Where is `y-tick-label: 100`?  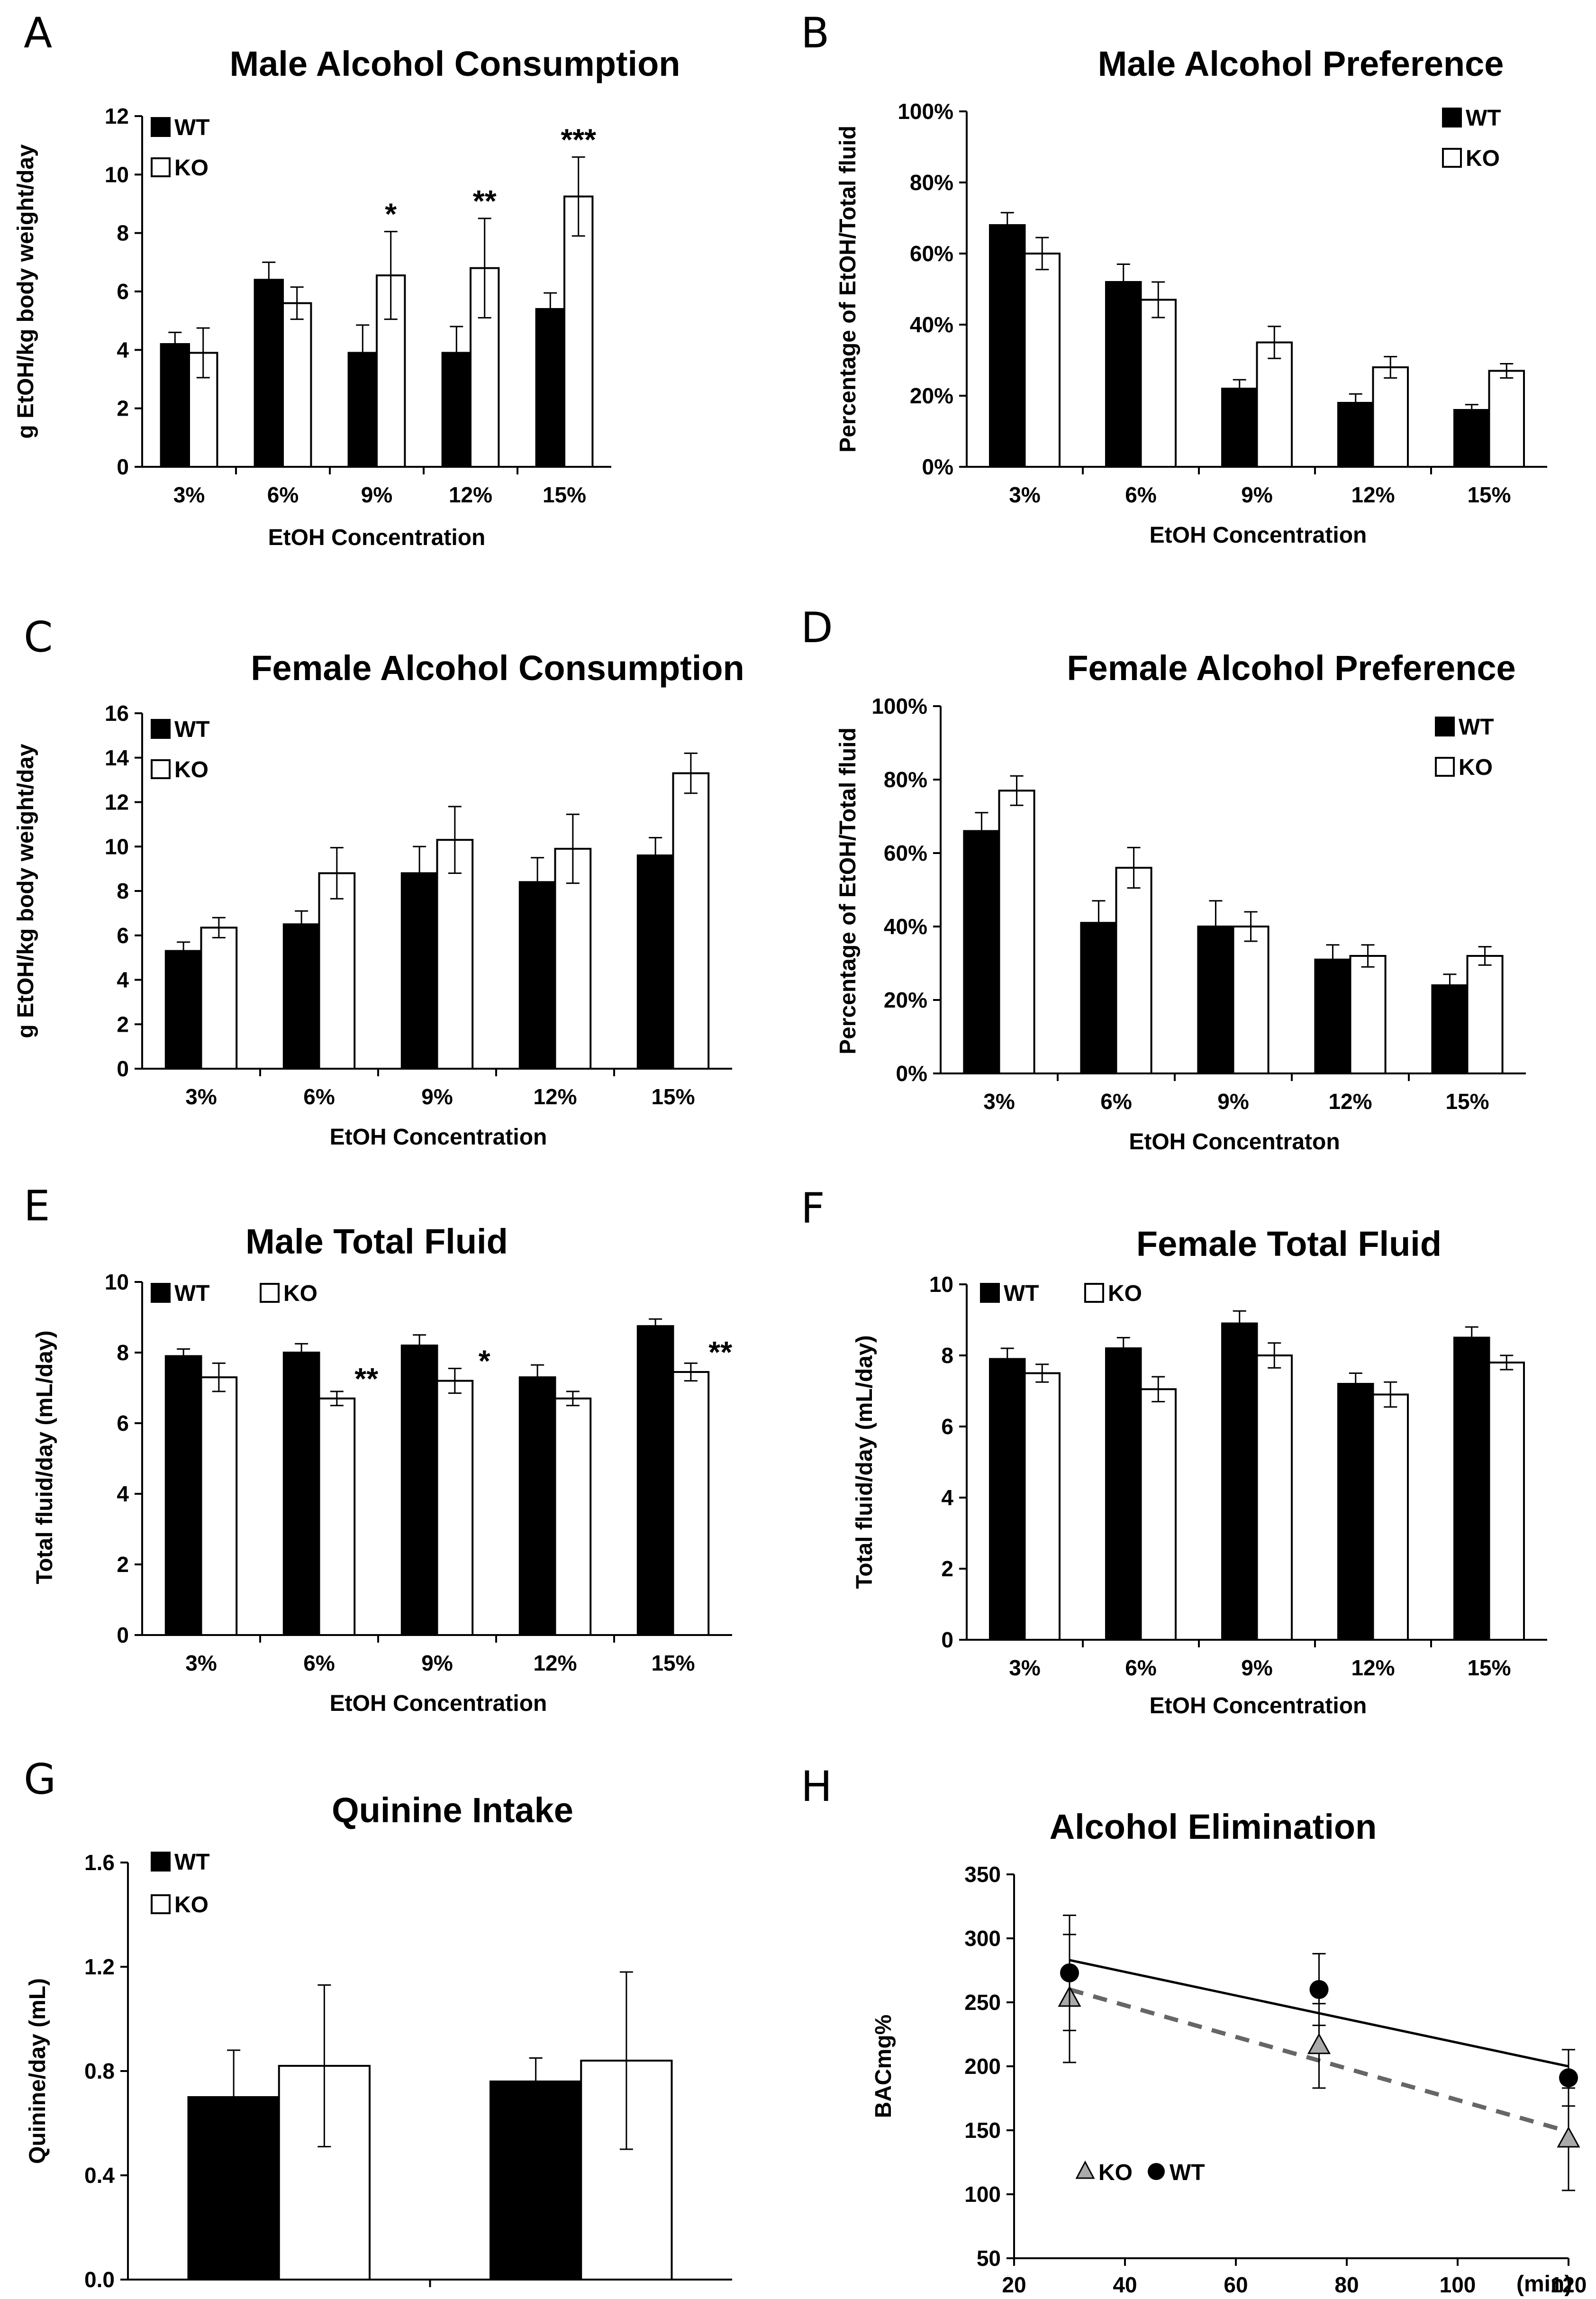 y-tick-label: 100 is located at coordinates (983, 2194).